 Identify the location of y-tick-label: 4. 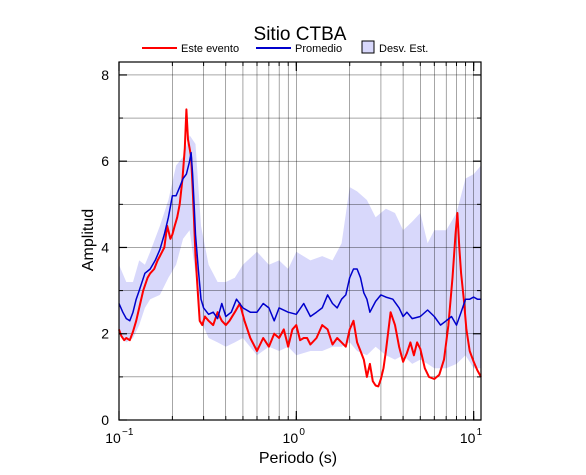
(105, 247).